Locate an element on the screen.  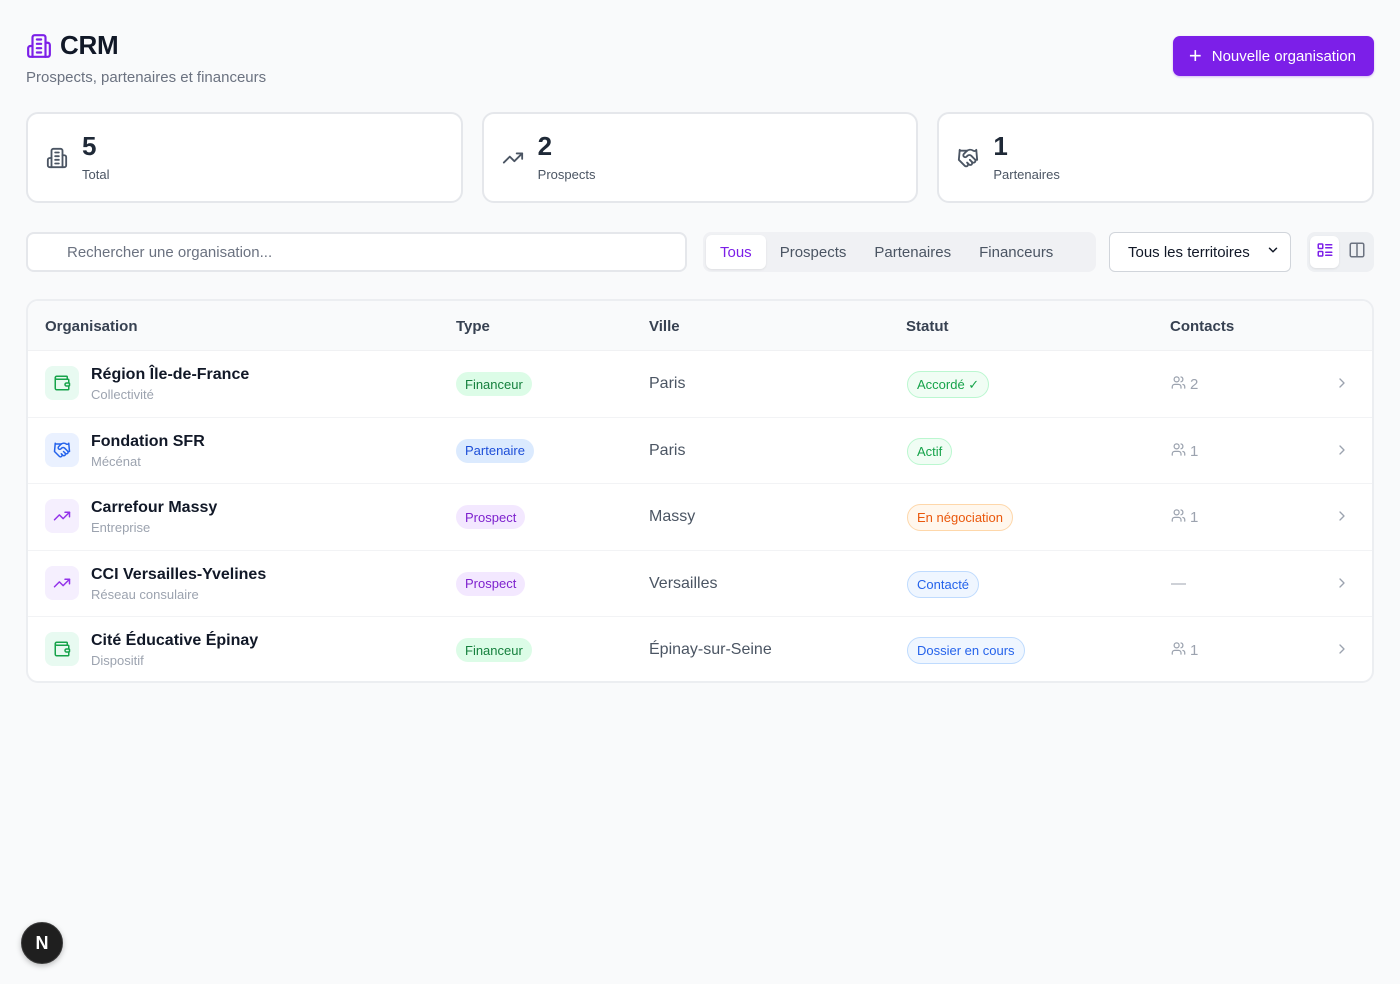
status-badge: Actif is located at coordinates (930, 451).